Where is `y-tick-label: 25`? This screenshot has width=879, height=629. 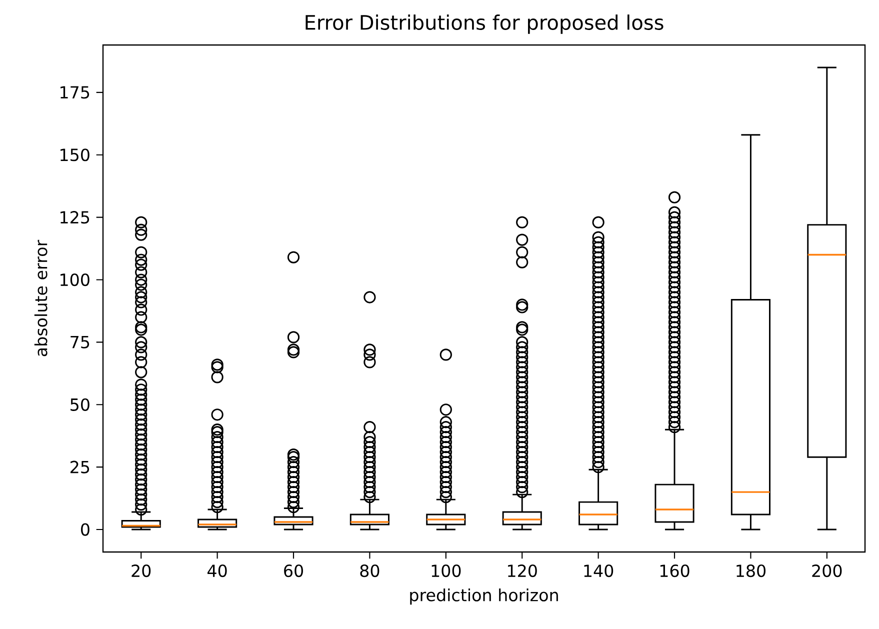 y-tick-label: 25 is located at coordinates (80, 467).